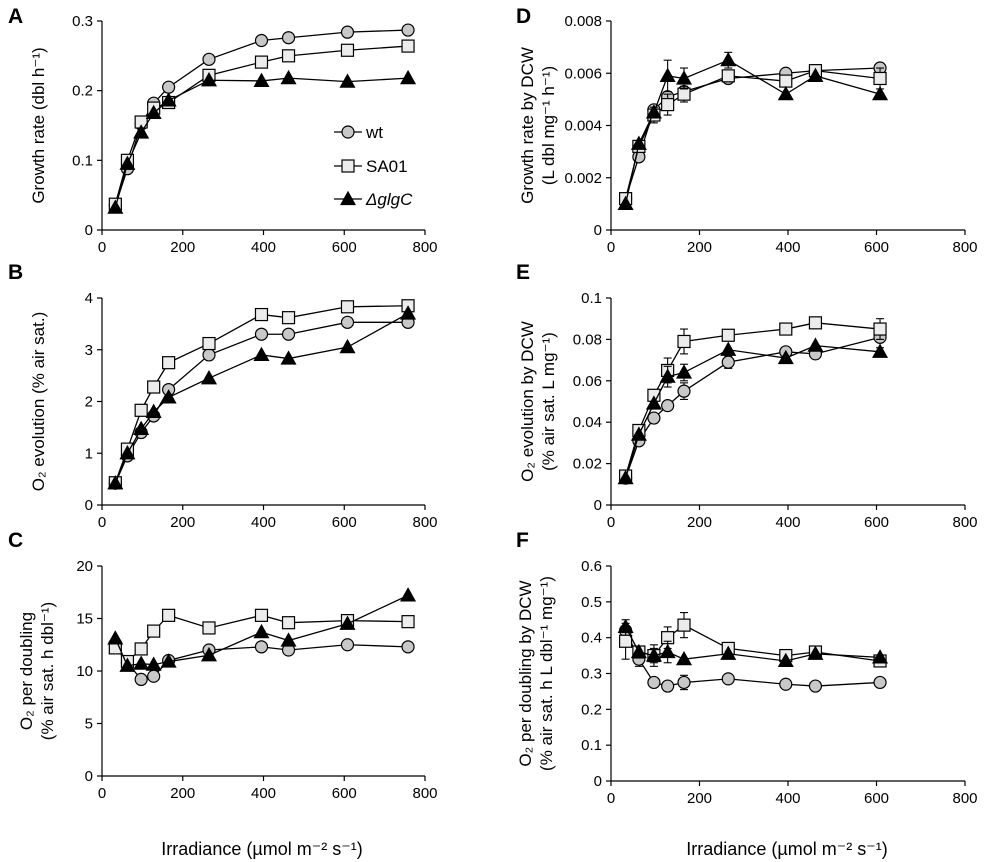 This screenshot has height=862, width=993. I want to click on panel-c-series-glgc, so click(262, 629).